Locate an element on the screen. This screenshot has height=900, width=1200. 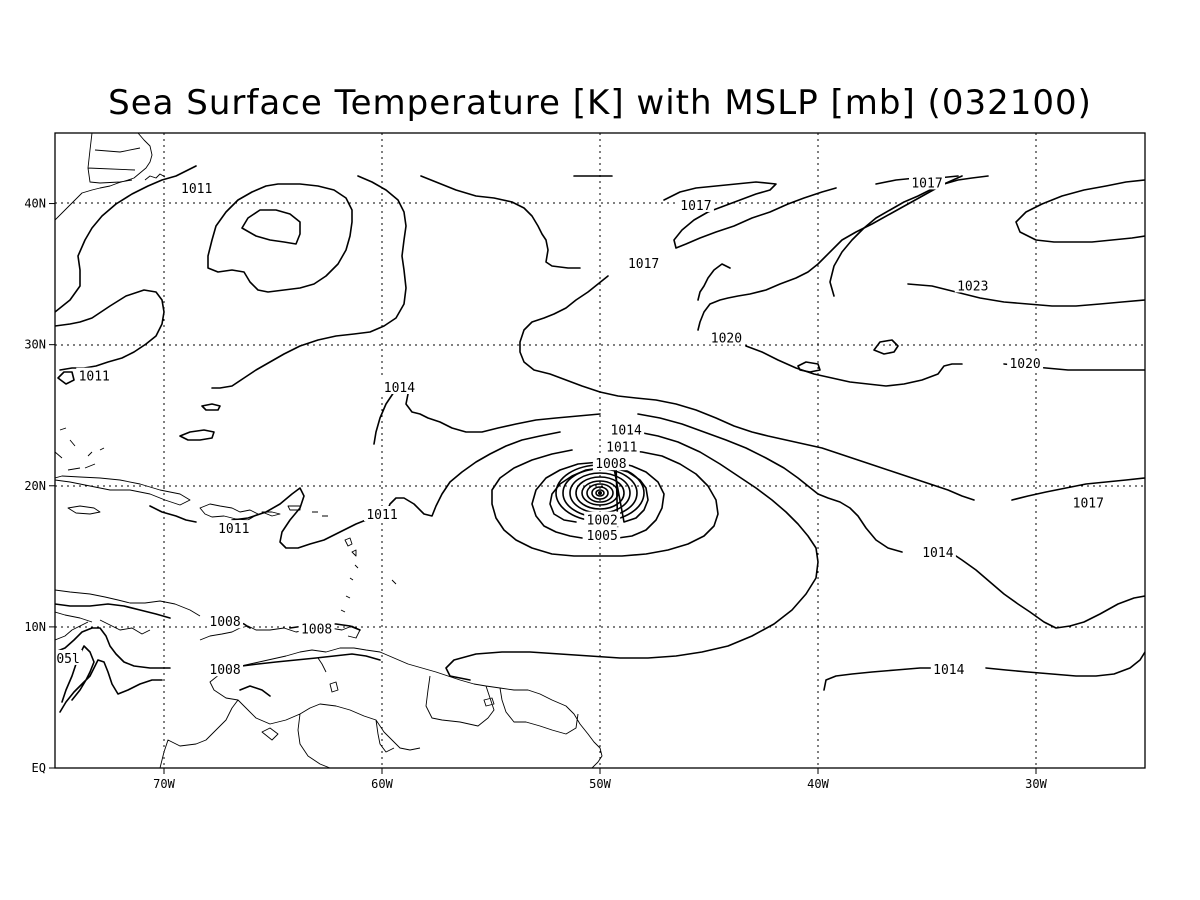
contour-1014-west-ridge is located at coordinates (309, 282).